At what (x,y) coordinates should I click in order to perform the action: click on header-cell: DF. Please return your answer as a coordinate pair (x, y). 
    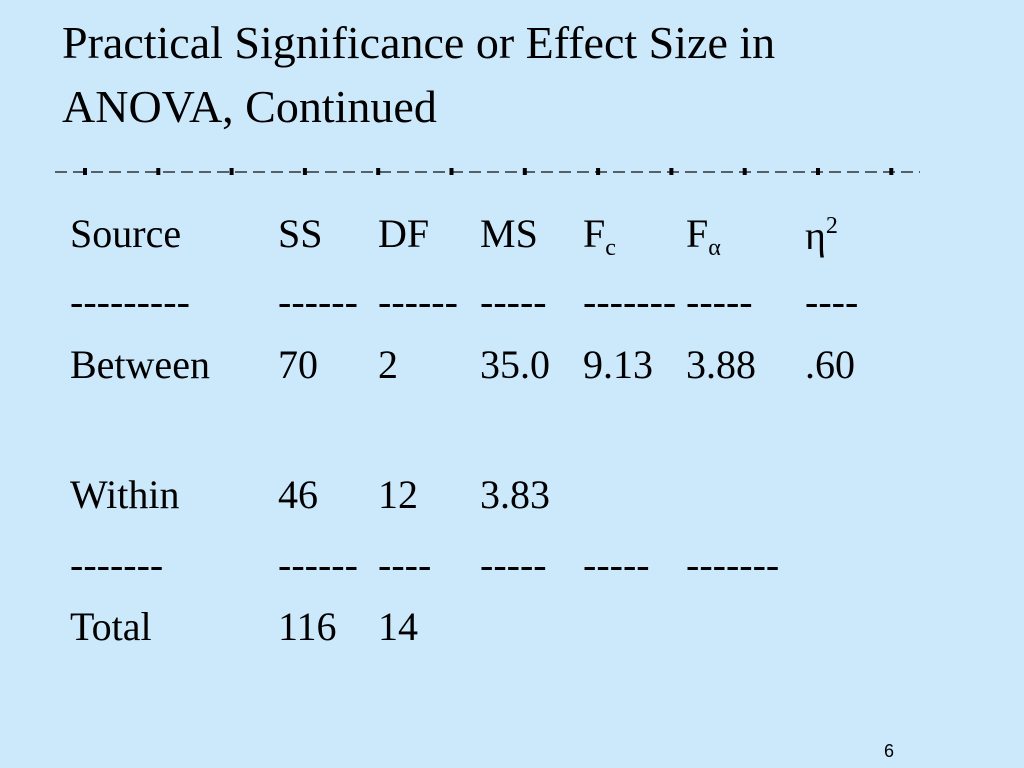
    Looking at the image, I should click on (404, 233).